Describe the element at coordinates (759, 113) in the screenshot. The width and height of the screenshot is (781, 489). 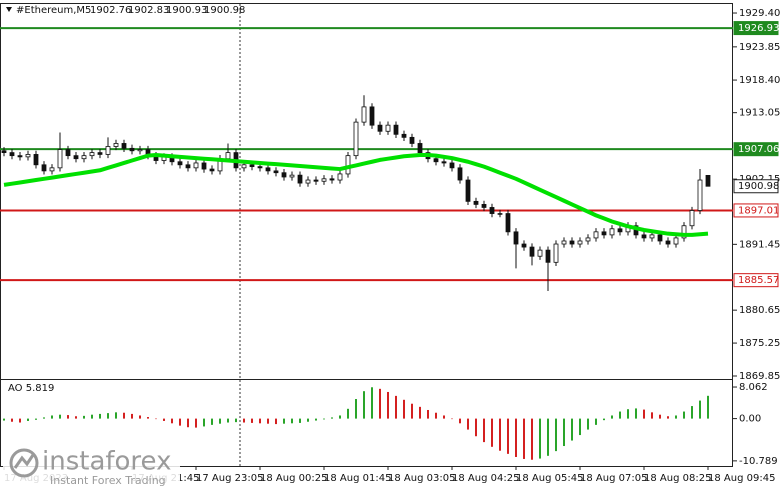
I see `y-tick-label: 1913.05` at that location.